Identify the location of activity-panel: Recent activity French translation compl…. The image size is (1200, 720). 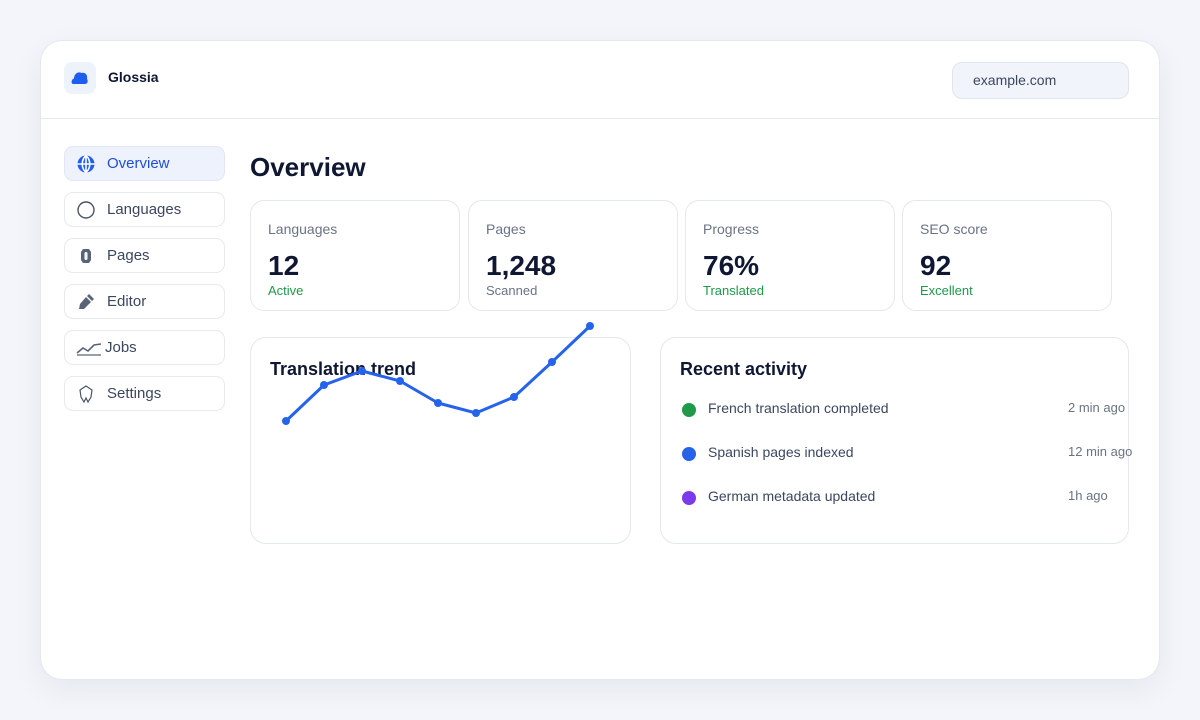
(896, 440).